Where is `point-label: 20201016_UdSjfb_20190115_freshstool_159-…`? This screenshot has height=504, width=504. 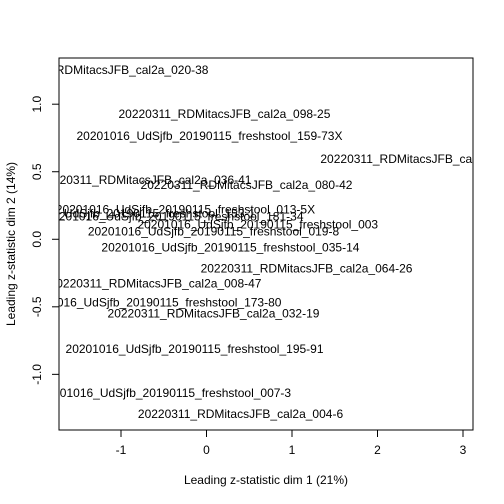
point-label: 20201016_UdSjfb_20190115_freshstool_159-… is located at coordinates (209, 136).